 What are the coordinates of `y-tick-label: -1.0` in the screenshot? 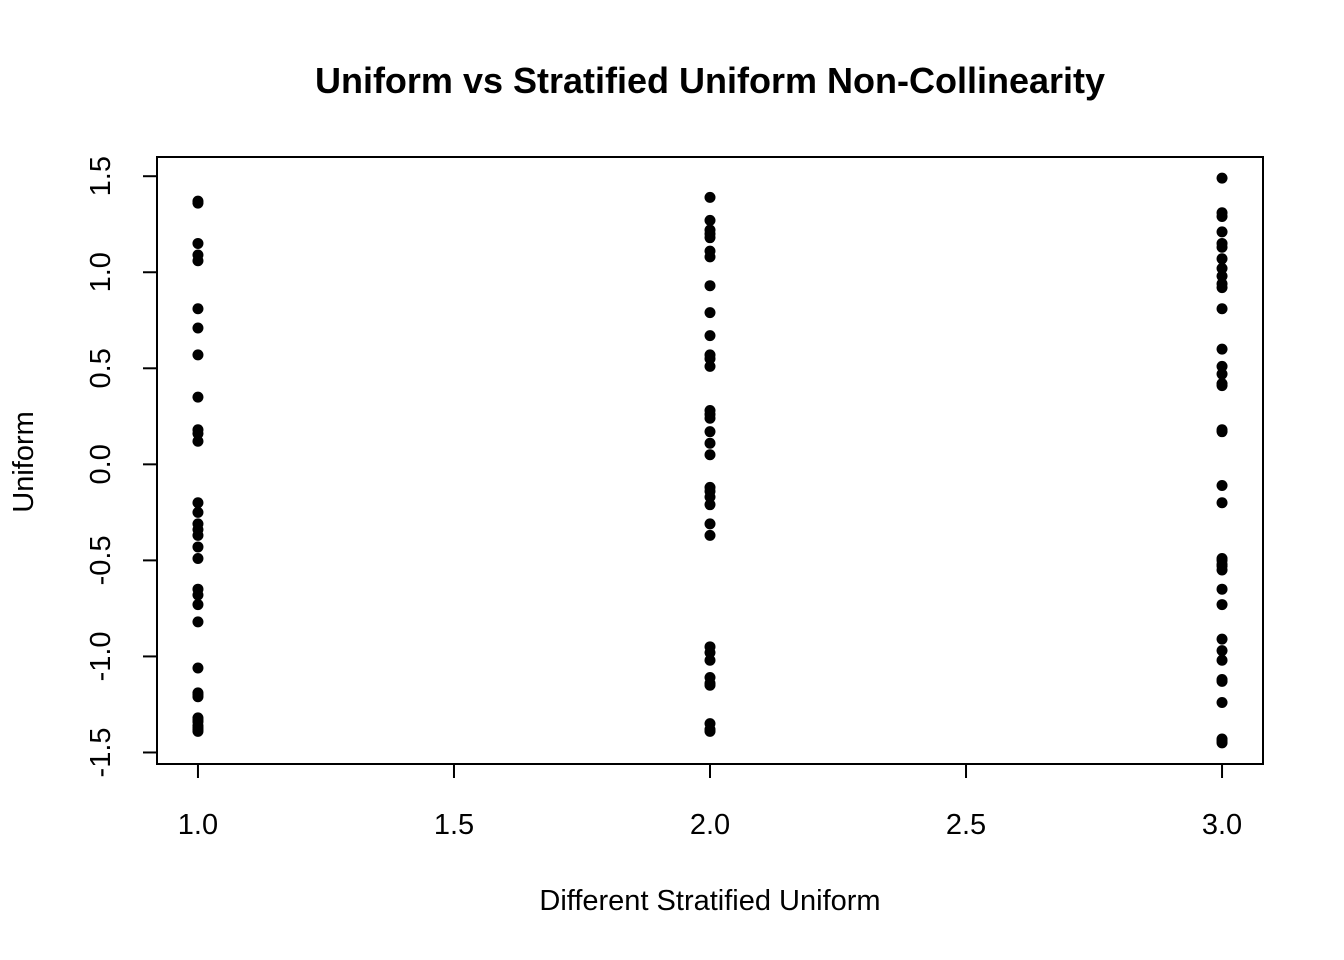 It's located at (101, 656).